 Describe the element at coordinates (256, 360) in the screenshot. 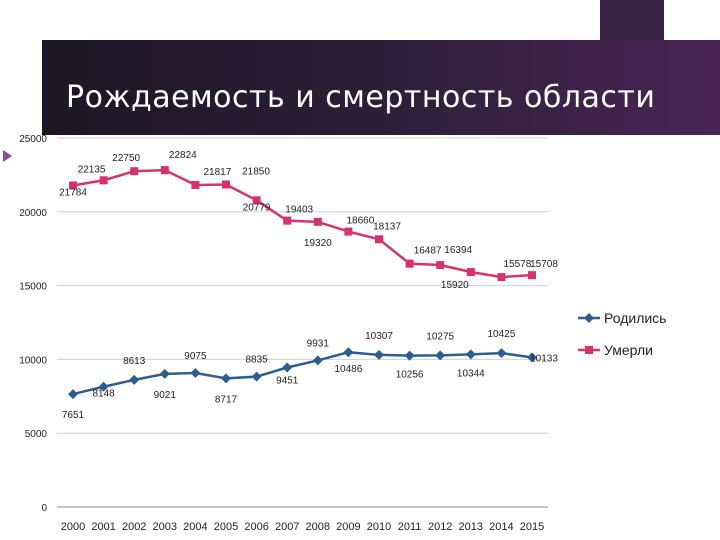

I see `data-label: 8835` at that location.